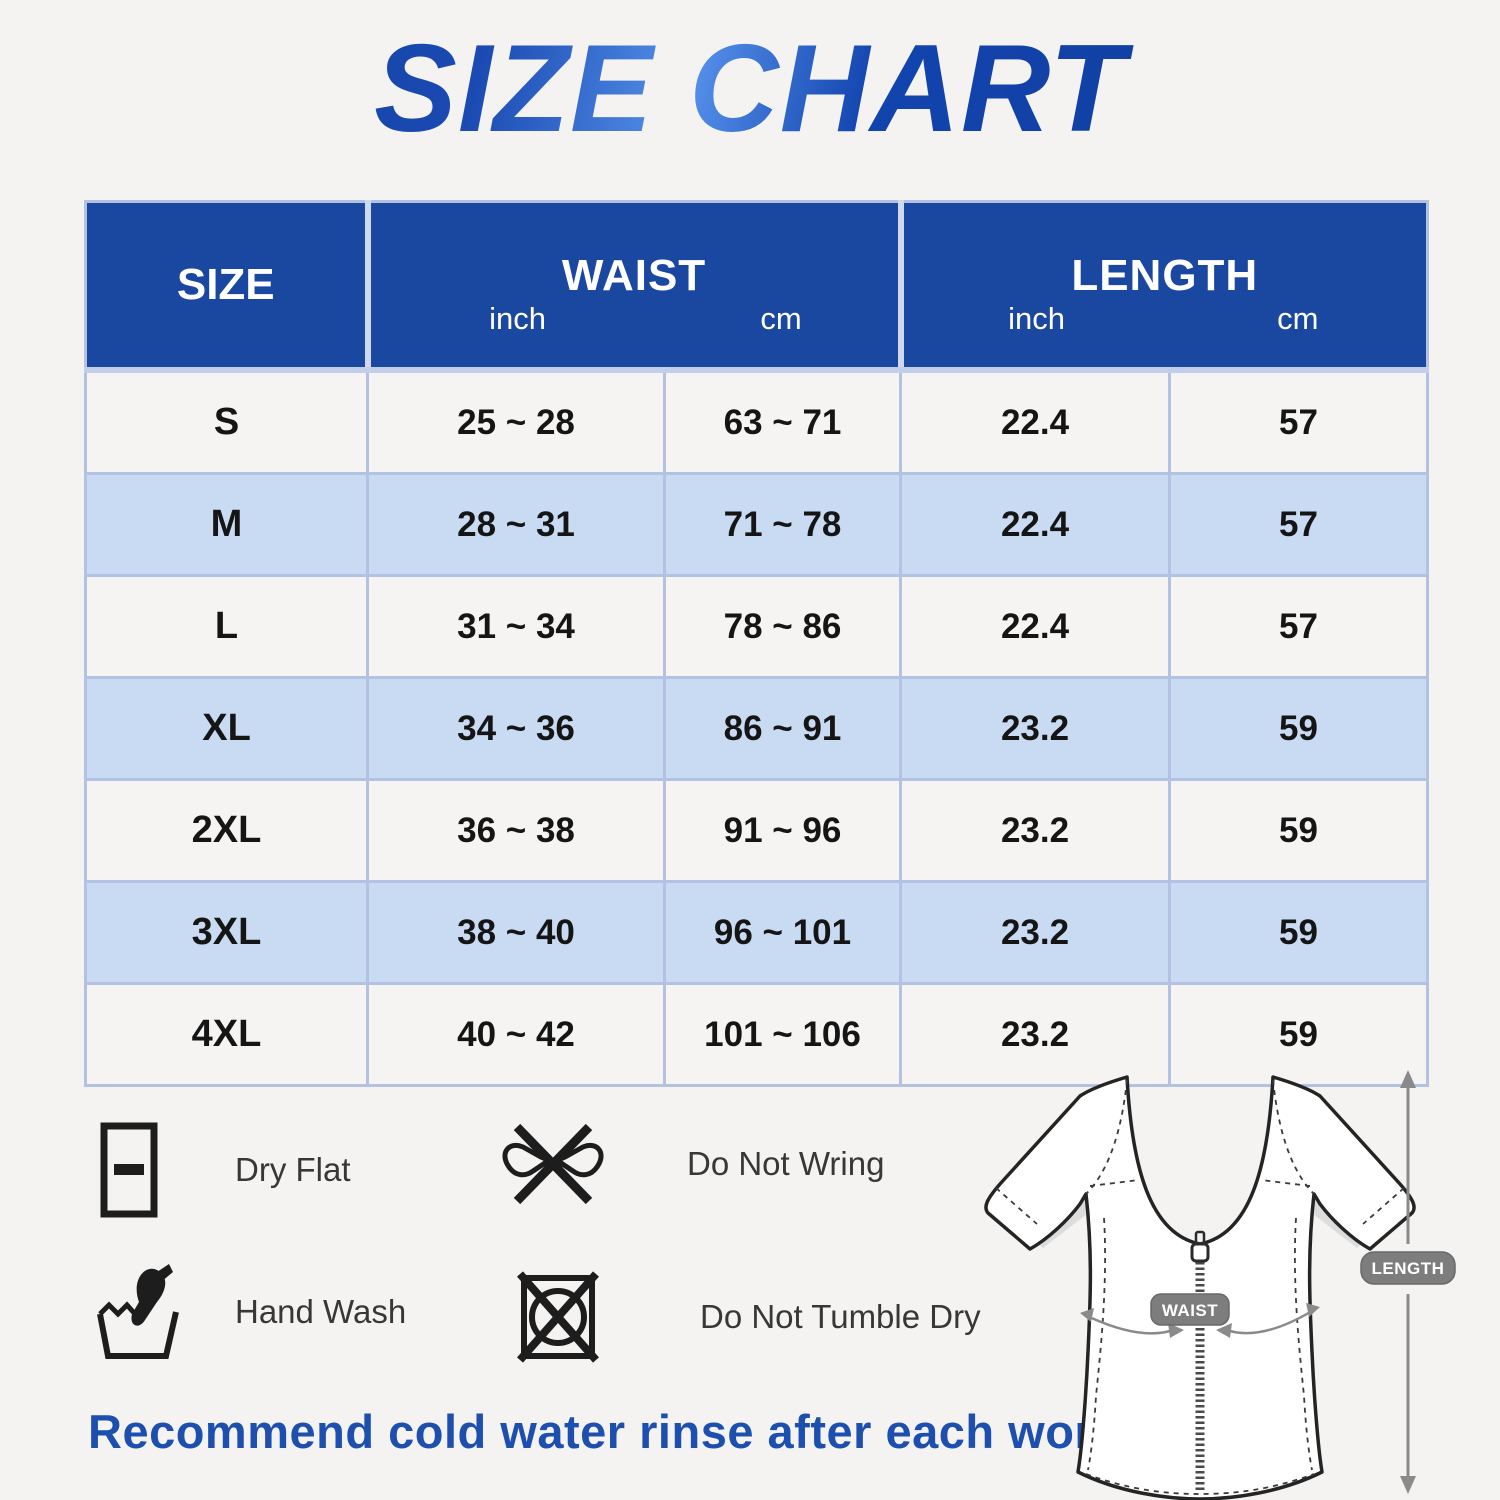  I want to click on cell-waist-cm: 96 ~ 101, so click(782, 932).